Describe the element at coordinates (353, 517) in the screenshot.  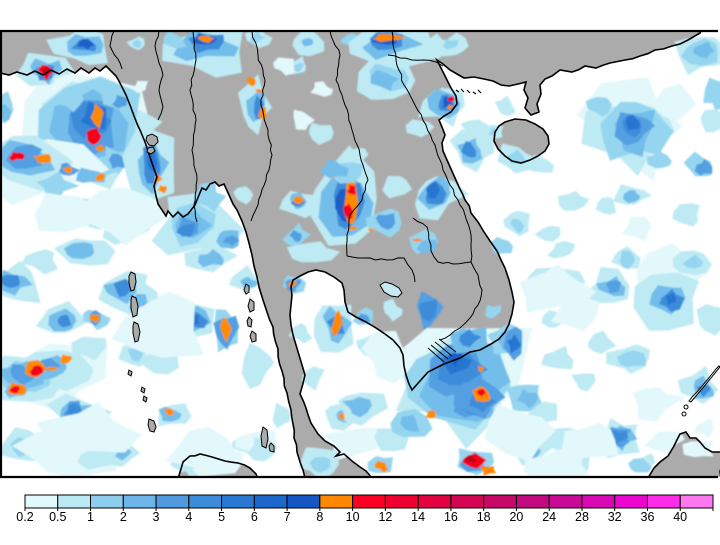
I see `svg-text: 10` at that location.